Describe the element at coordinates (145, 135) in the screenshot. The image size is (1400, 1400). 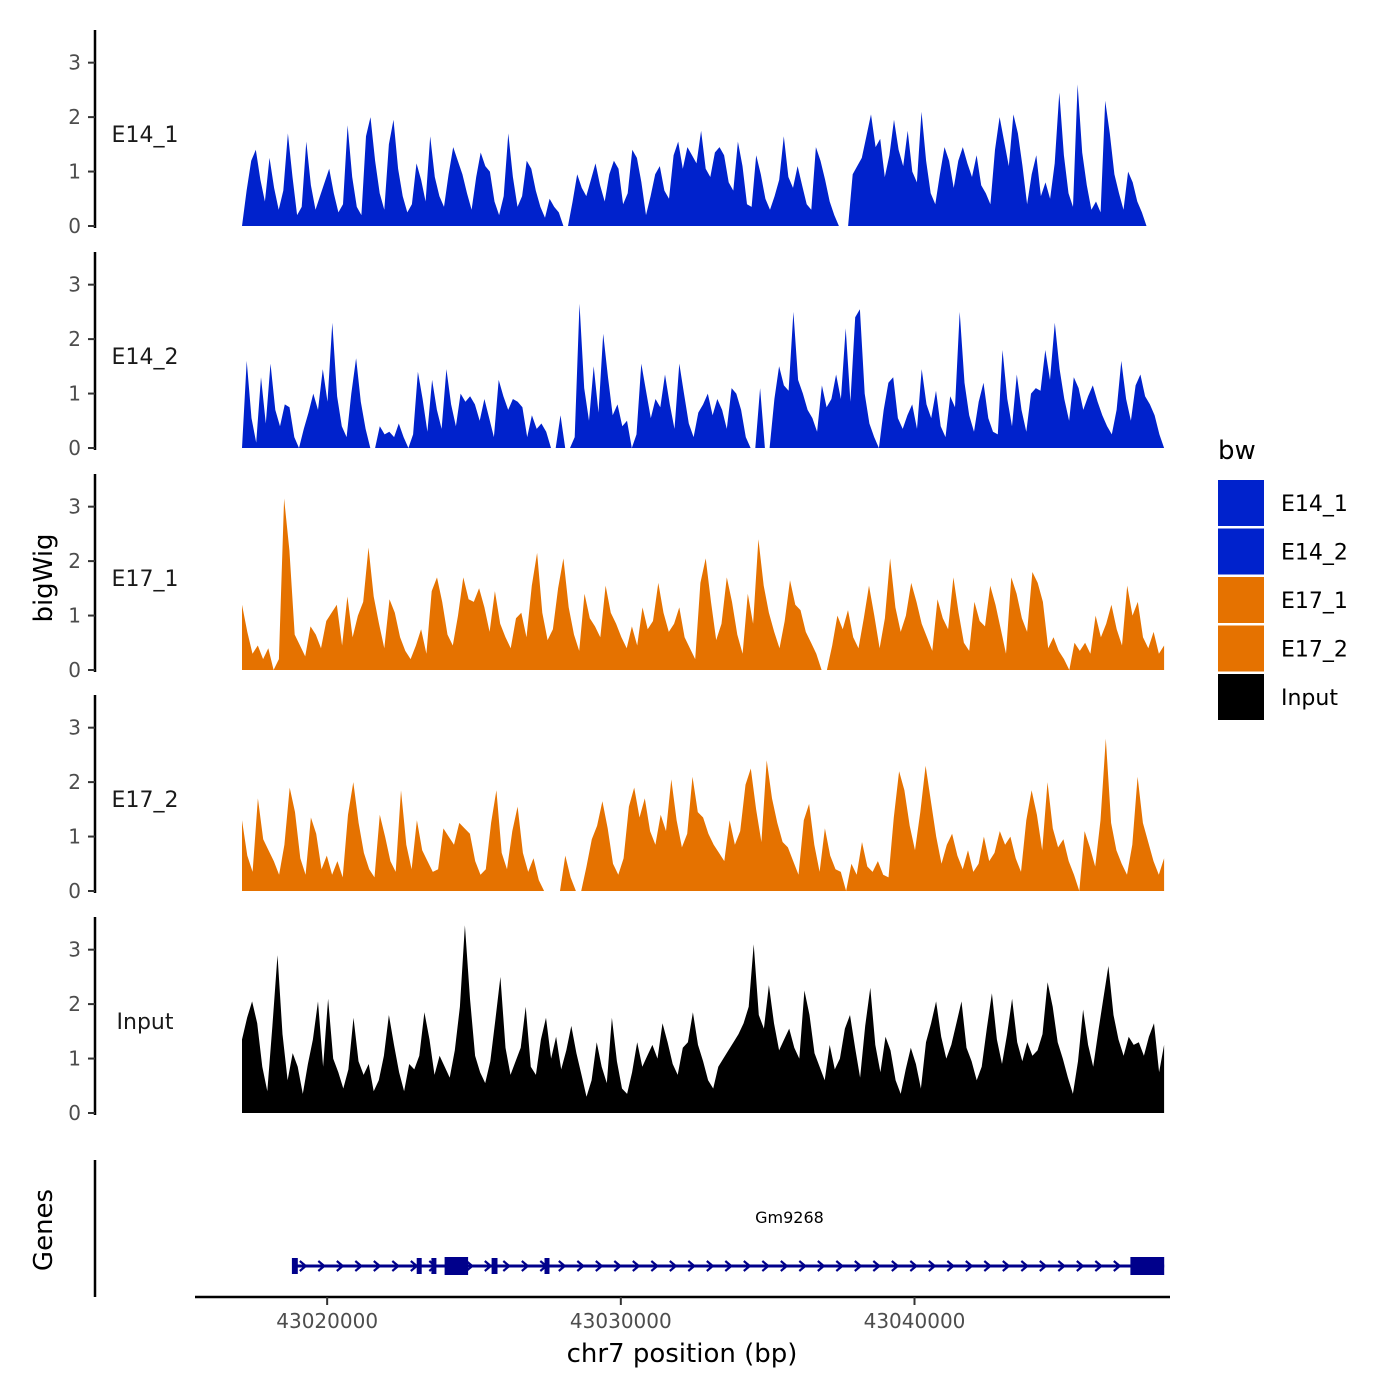
I see `track-label: E14_1` at that location.